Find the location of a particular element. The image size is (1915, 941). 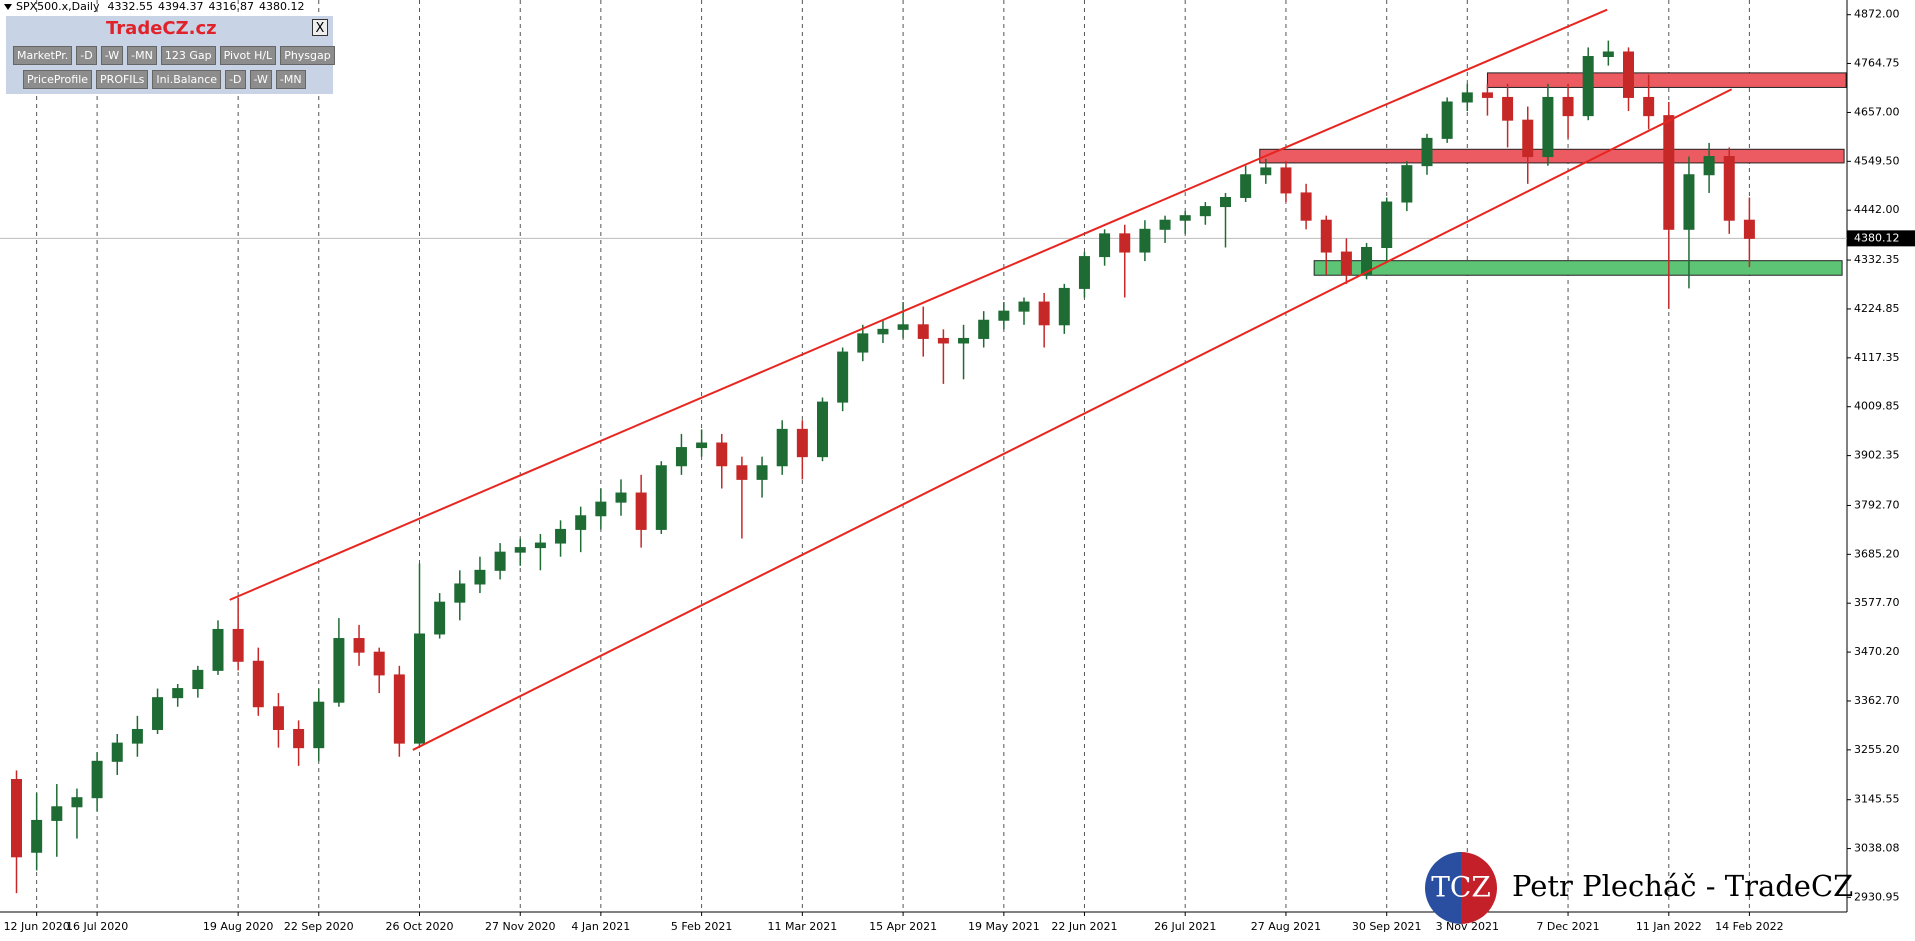

high: 4394.37 is located at coordinates (181, 6).